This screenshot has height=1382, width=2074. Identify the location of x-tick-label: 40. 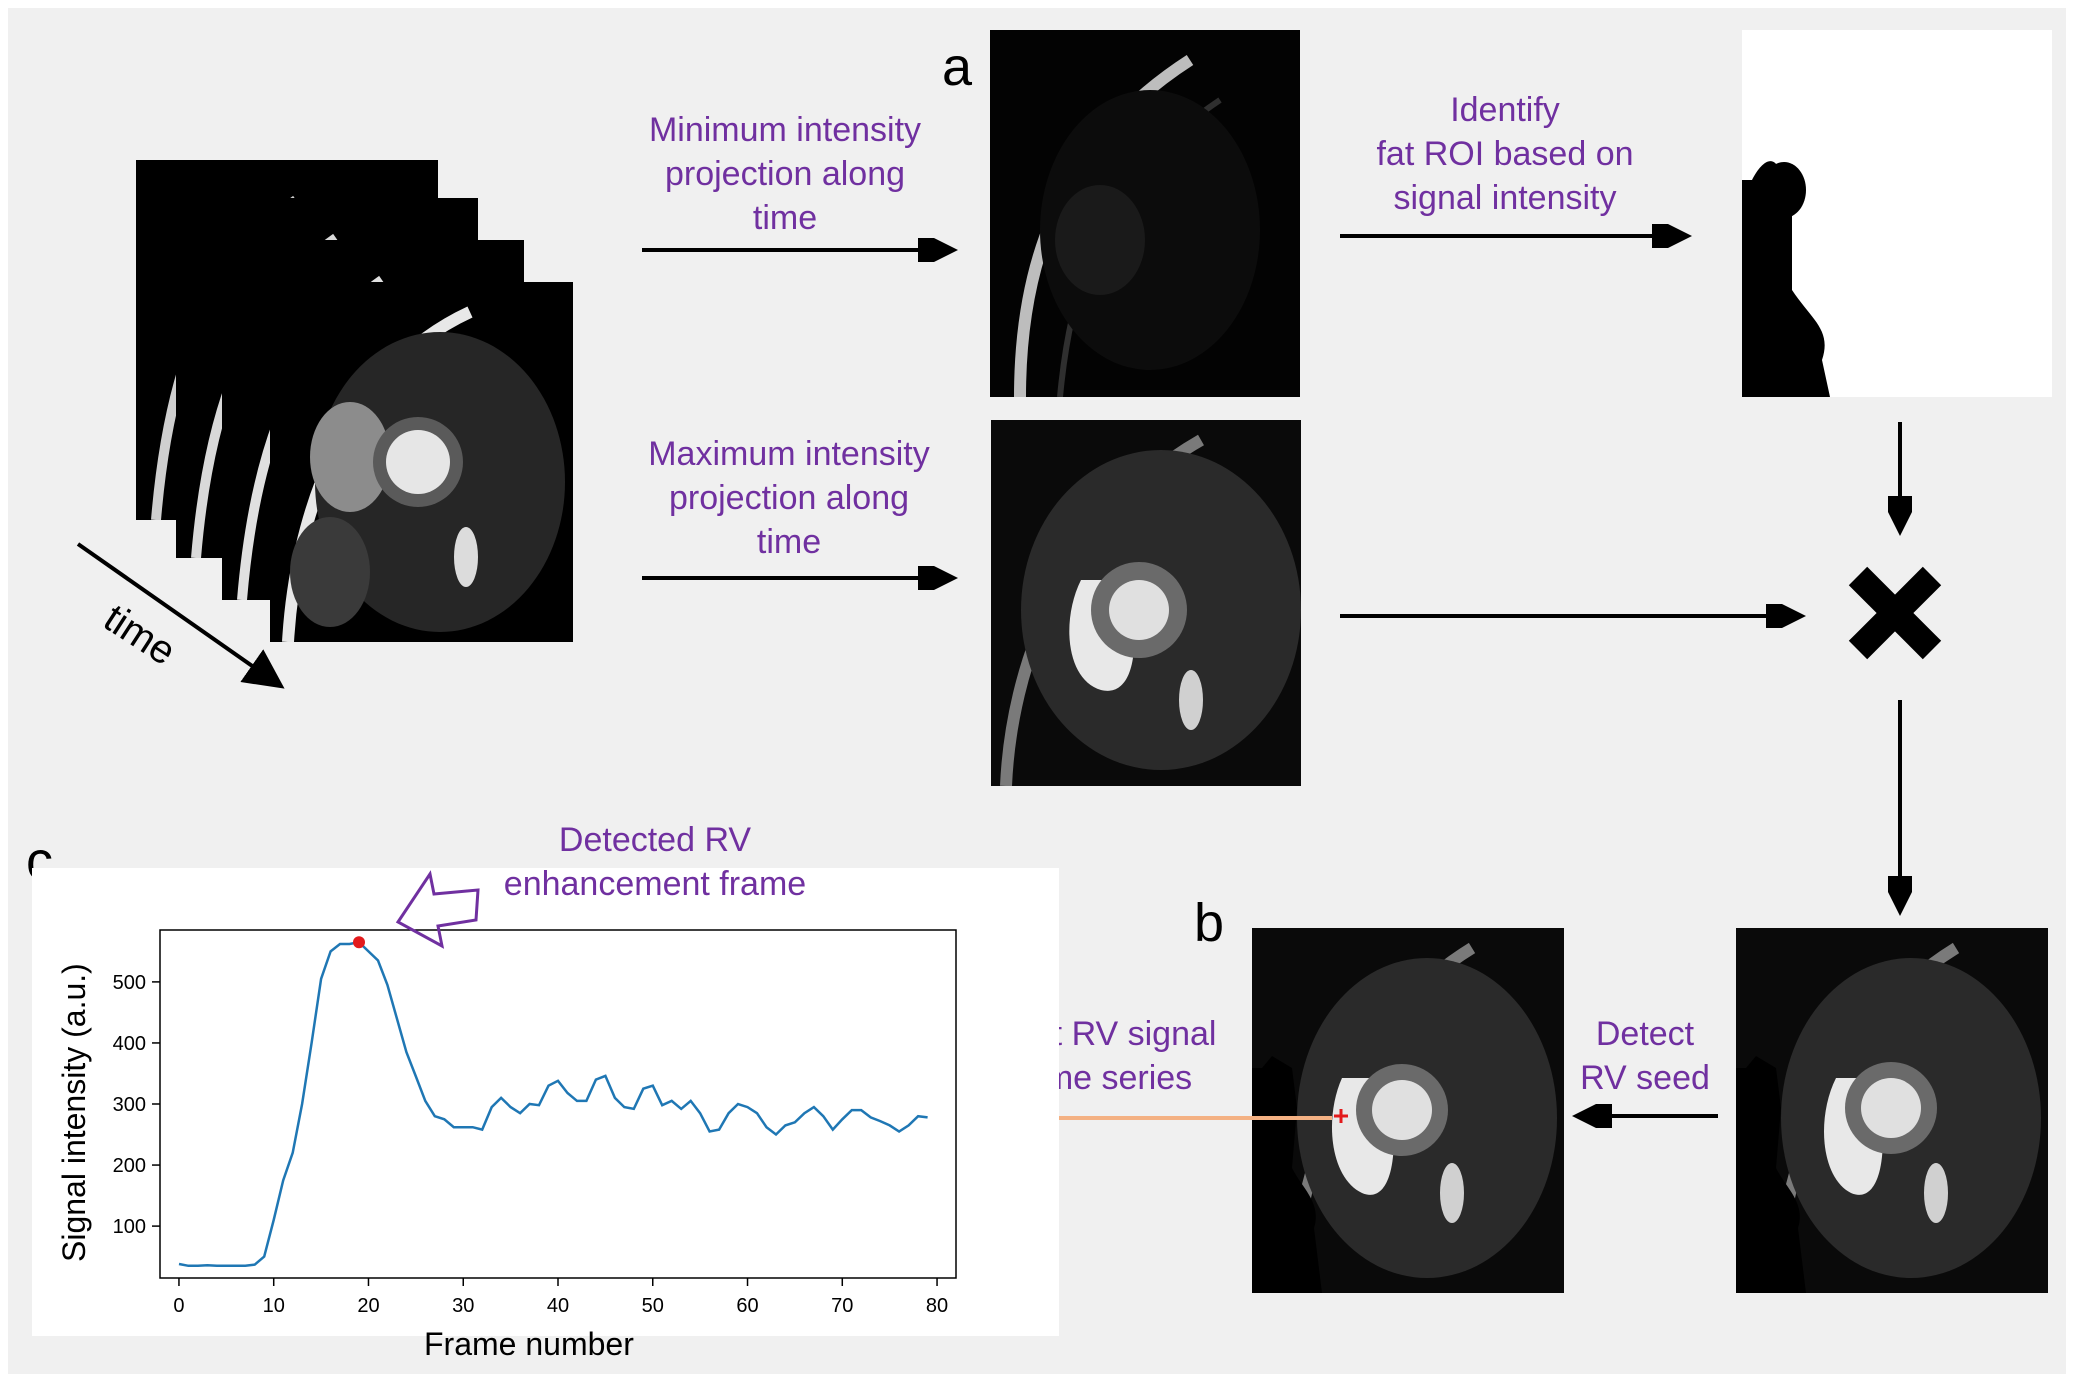
(558, 1306).